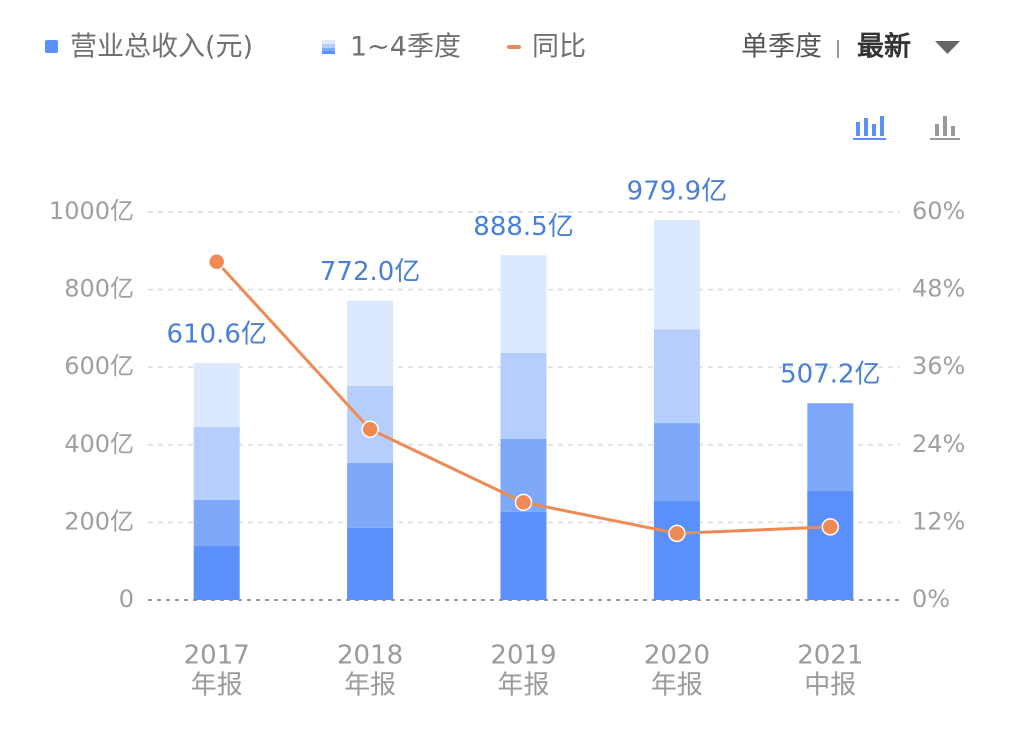 The image size is (1009, 735). What do you see at coordinates (91, 211) in the screenshot?
I see `y-tick-label: 1000亿` at bounding box center [91, 211].